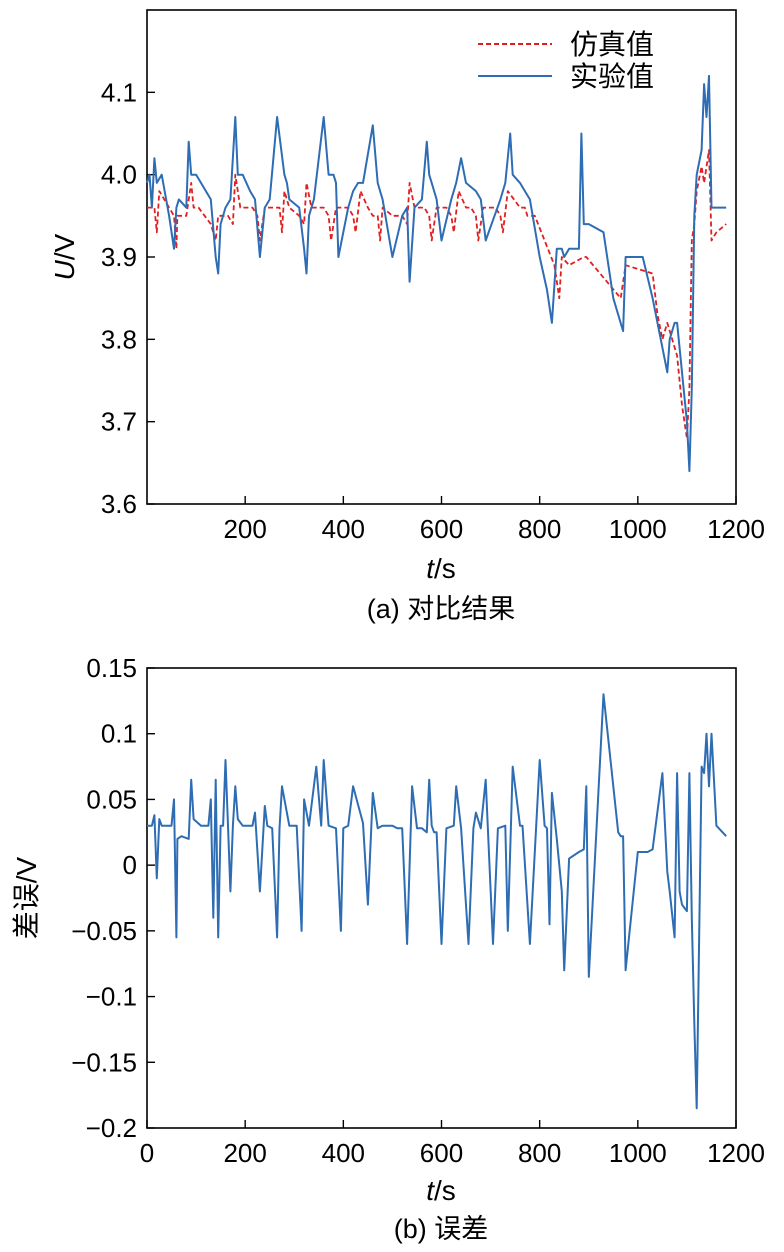 The image size is (784, 1252). What do you see at coordinates (119, 175) in the screenshot?
I see `chart-a-y-tick-label: 4.0` at bounding box center [119, 175].